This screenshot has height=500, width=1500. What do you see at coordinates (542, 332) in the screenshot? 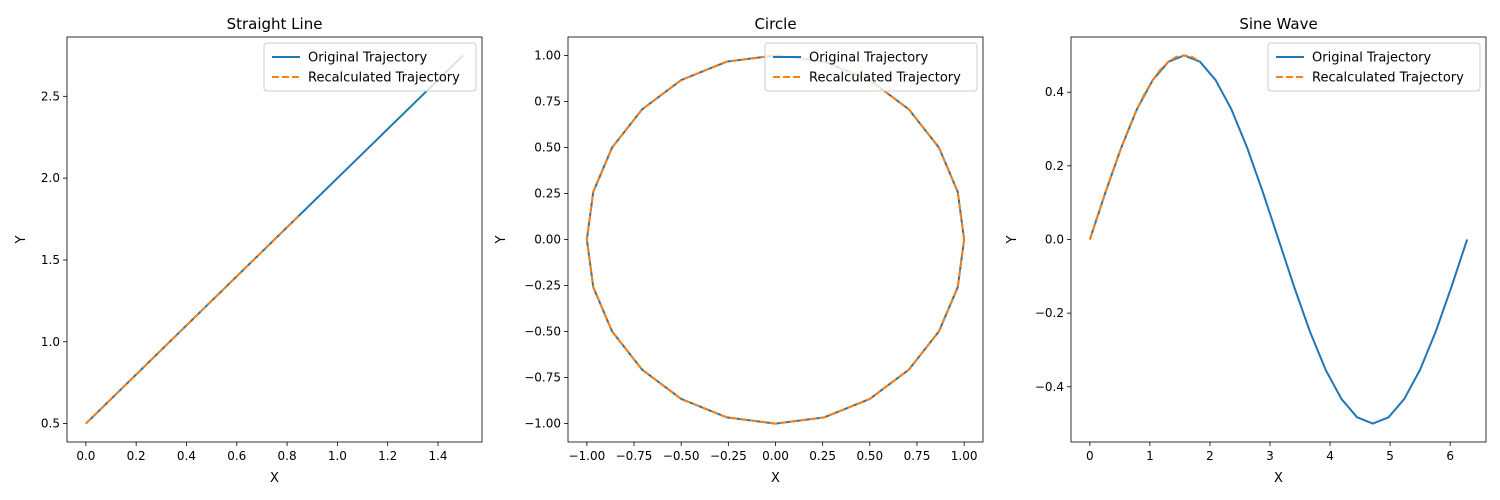
I see `y-tick-label: −0.50` at bounding box center [542, 332].